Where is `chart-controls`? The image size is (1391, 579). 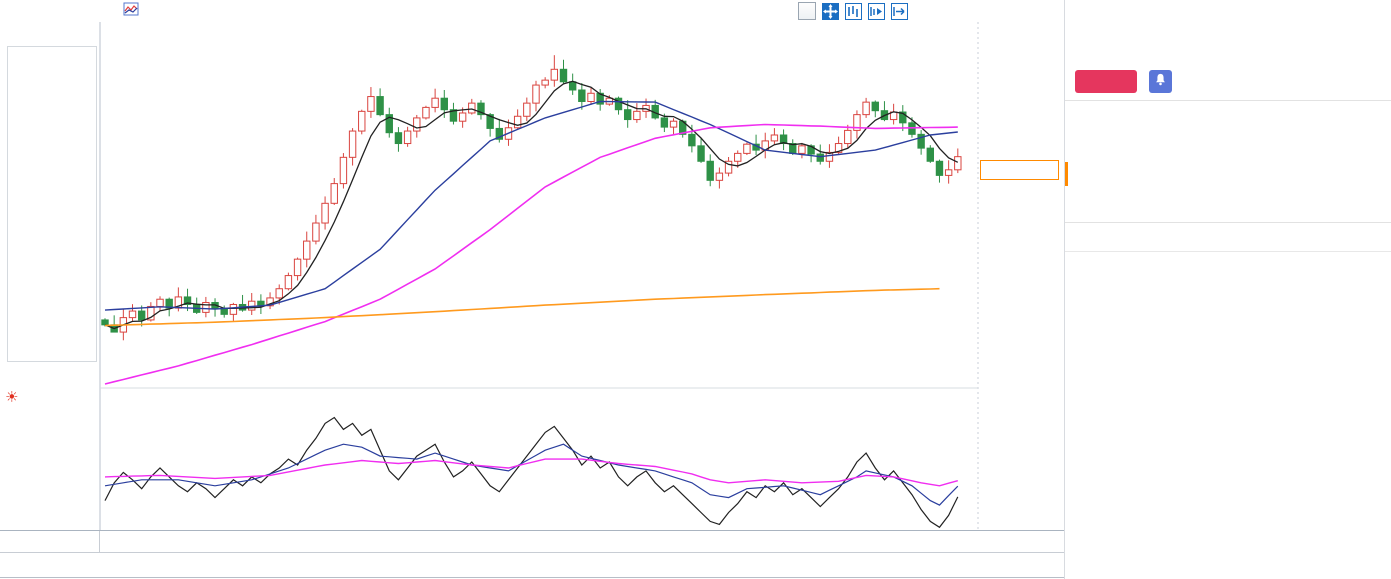 chart-controls is located at coordinates (853, 11).